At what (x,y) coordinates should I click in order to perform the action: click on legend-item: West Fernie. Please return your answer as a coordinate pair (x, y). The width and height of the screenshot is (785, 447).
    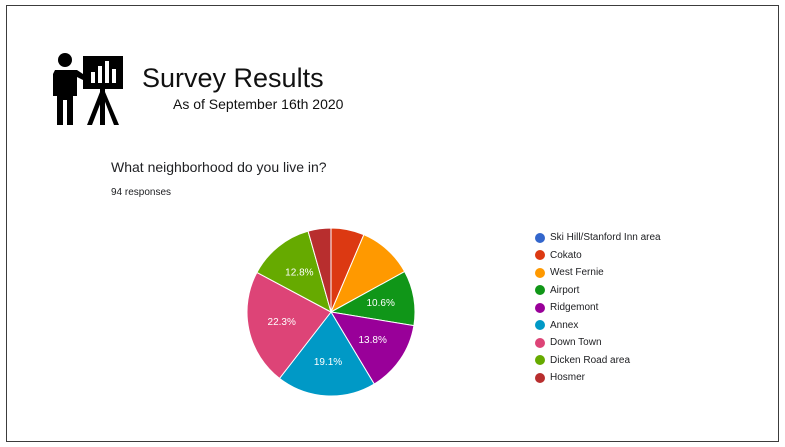
    Looking at the image, I should click on (598, 273).